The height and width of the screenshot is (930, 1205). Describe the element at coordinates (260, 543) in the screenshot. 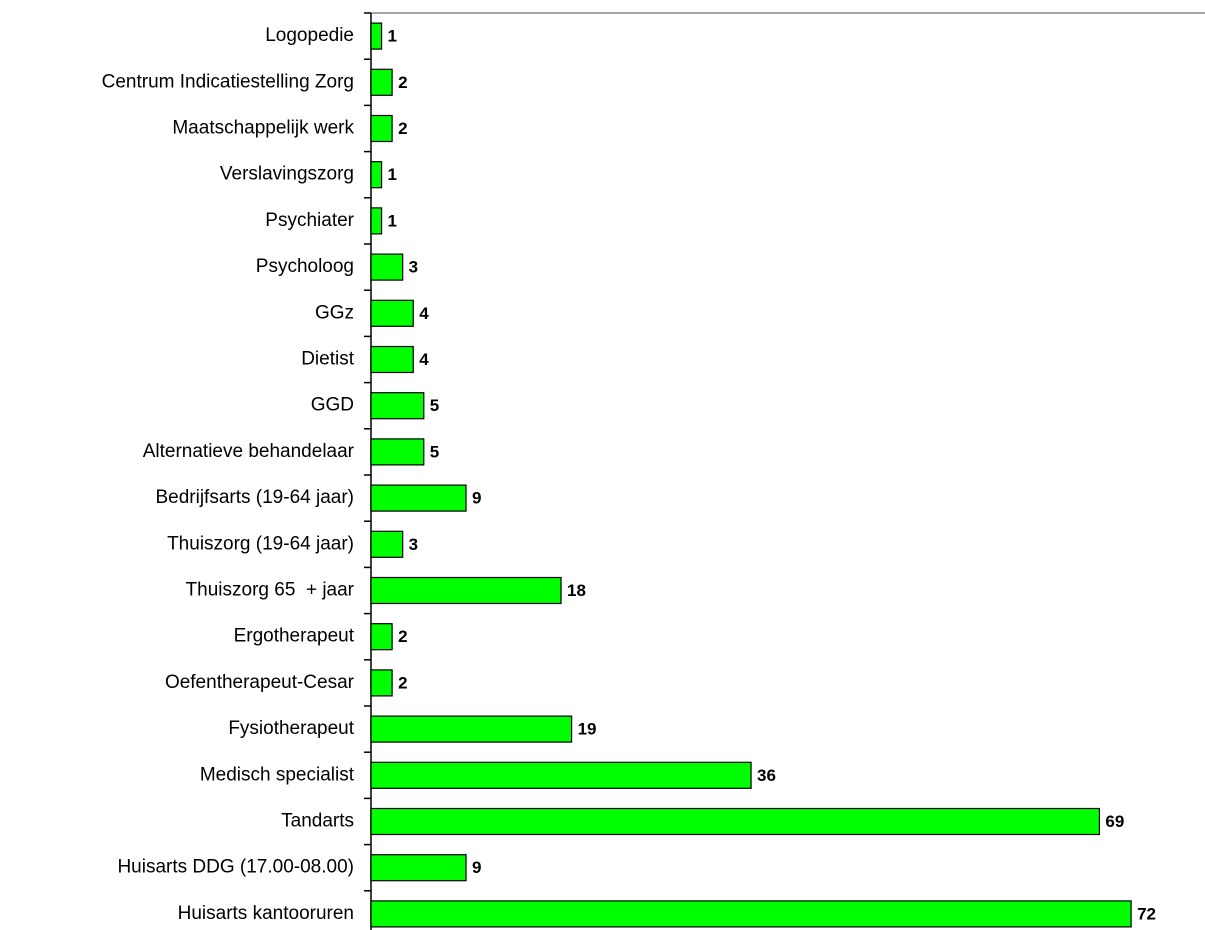

I see `y-tick-label: Thuiszorg (19-64 jaar)` at that location.